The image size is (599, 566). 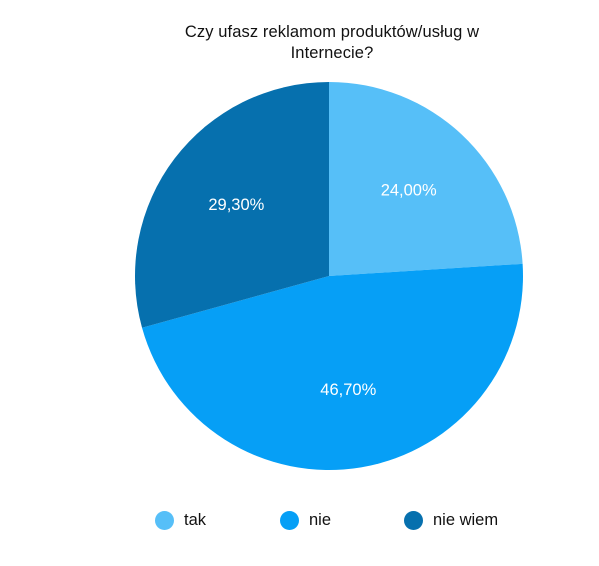 What do you see at coordinates (466, 520) in the screenshot?
I see `legend-label-nie-wiem: nie wiem` at bounding box center [466, 520].